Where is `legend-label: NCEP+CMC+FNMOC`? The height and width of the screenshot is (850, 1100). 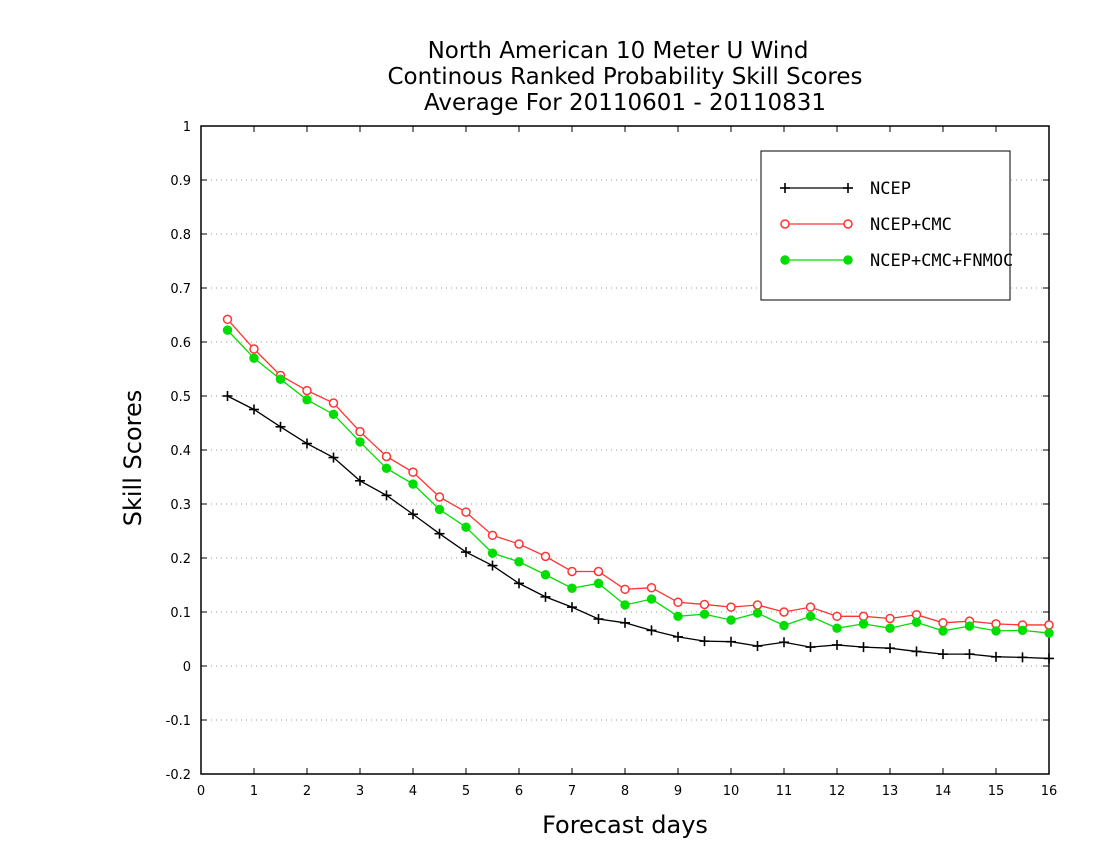 legend-label: NCEP+CMC+FNMOC is located at coordinates (941, 261).